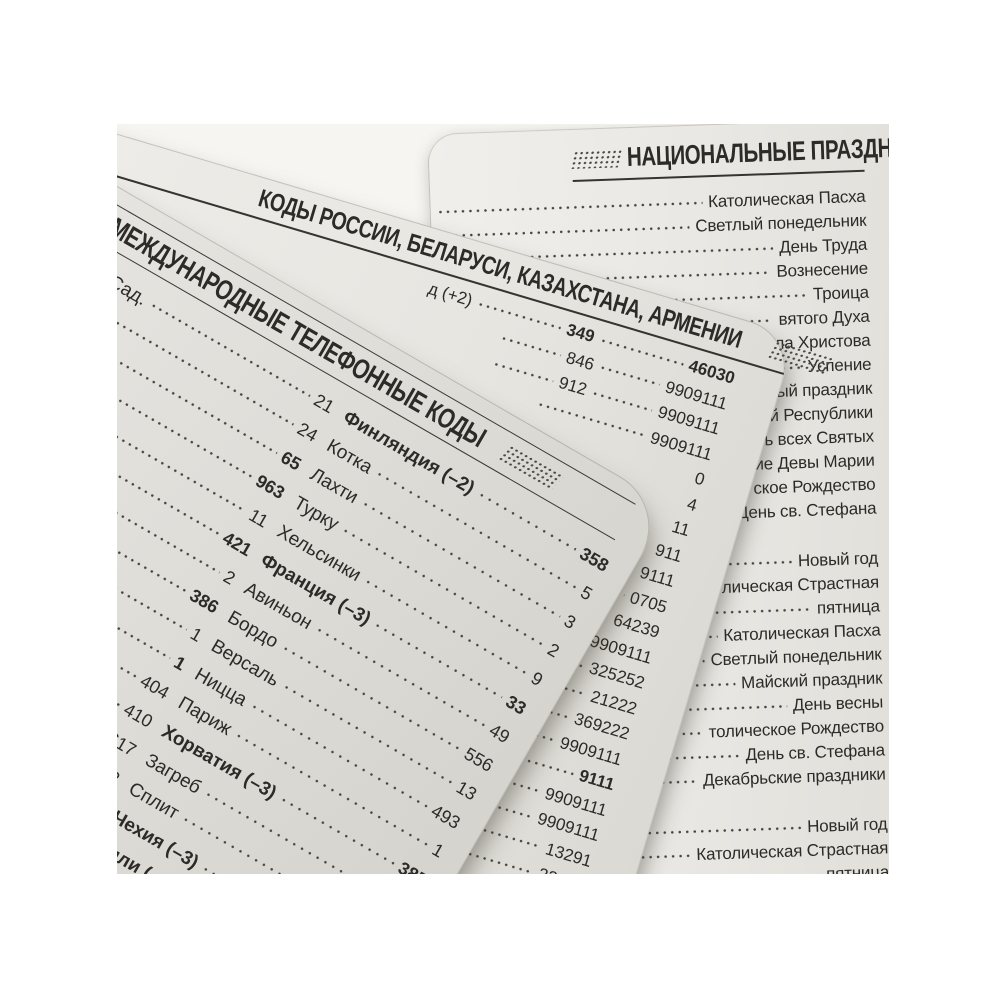 The width and height of the screenshot is (1000, 1000). What do you see at coordinates (699, 479) in the screenshot?
I see `code-value: 0` at bounding box center [699, 479].